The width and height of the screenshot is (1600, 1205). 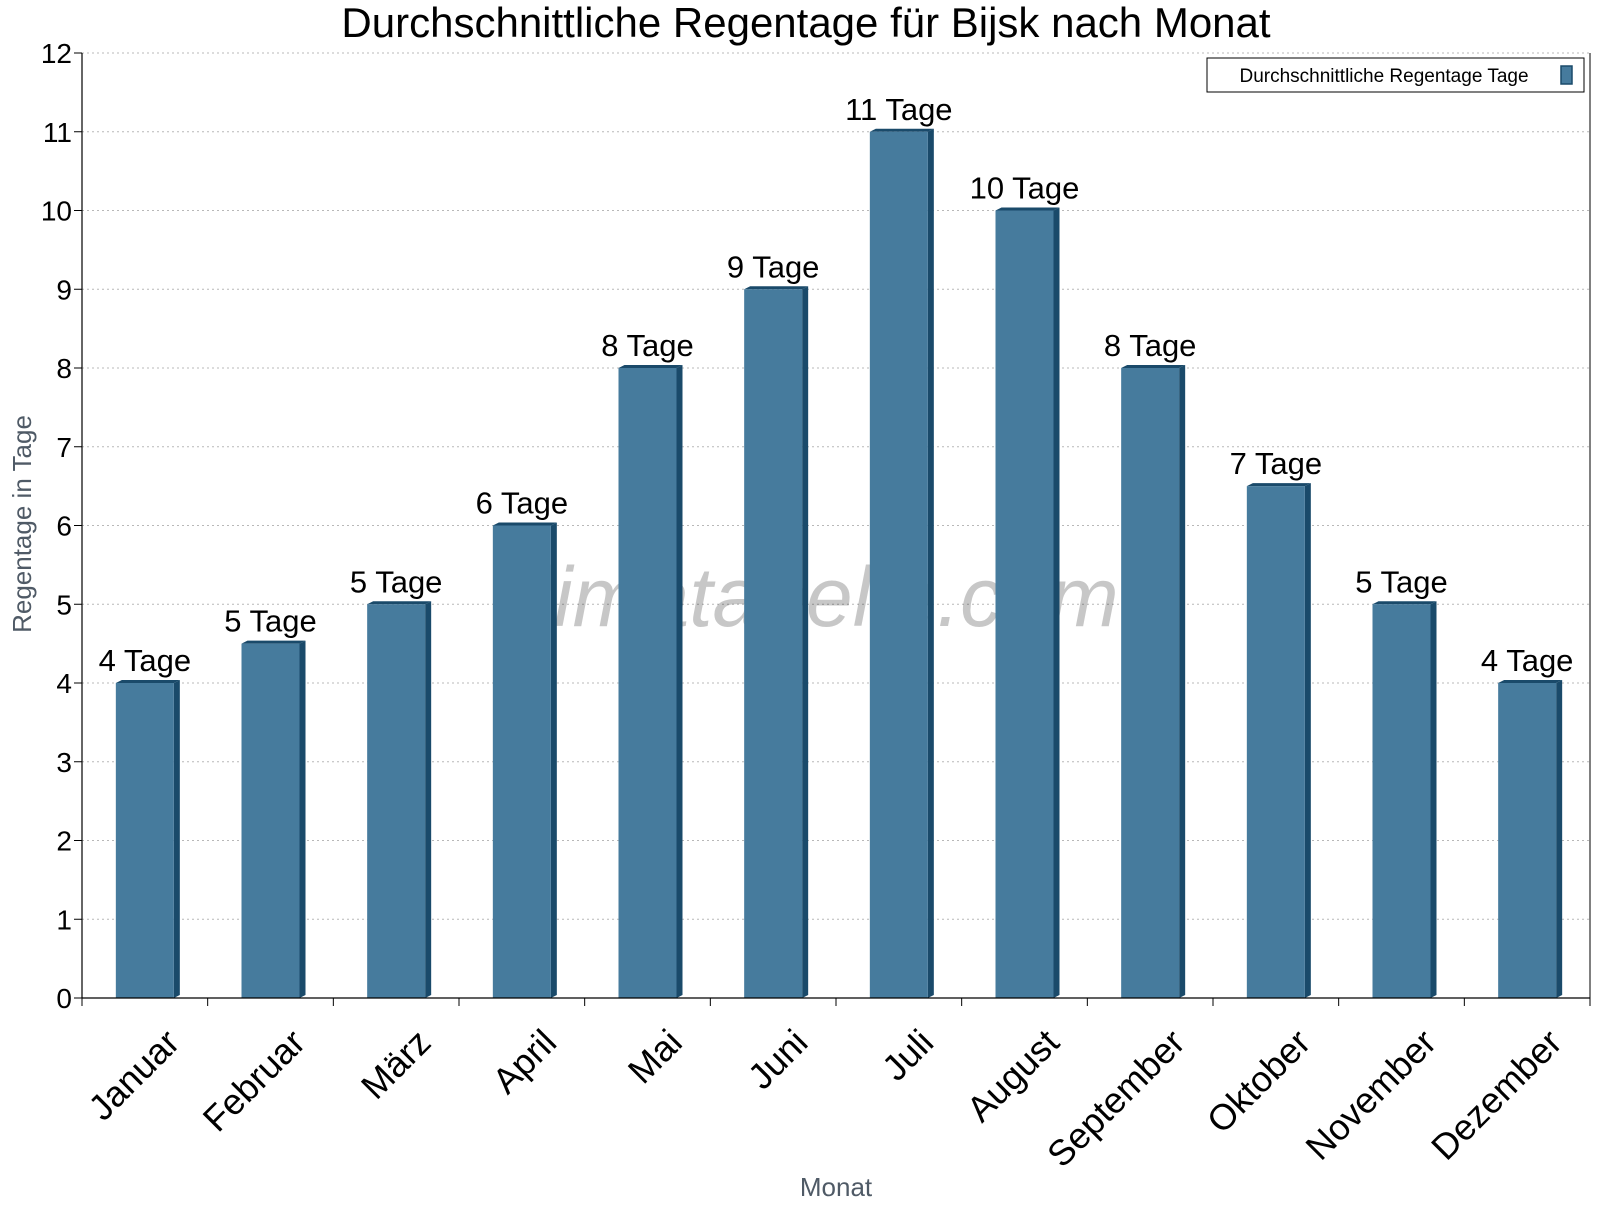 I want to click on bar-value-label: 10 Tage, so click(x=1025, y=188).